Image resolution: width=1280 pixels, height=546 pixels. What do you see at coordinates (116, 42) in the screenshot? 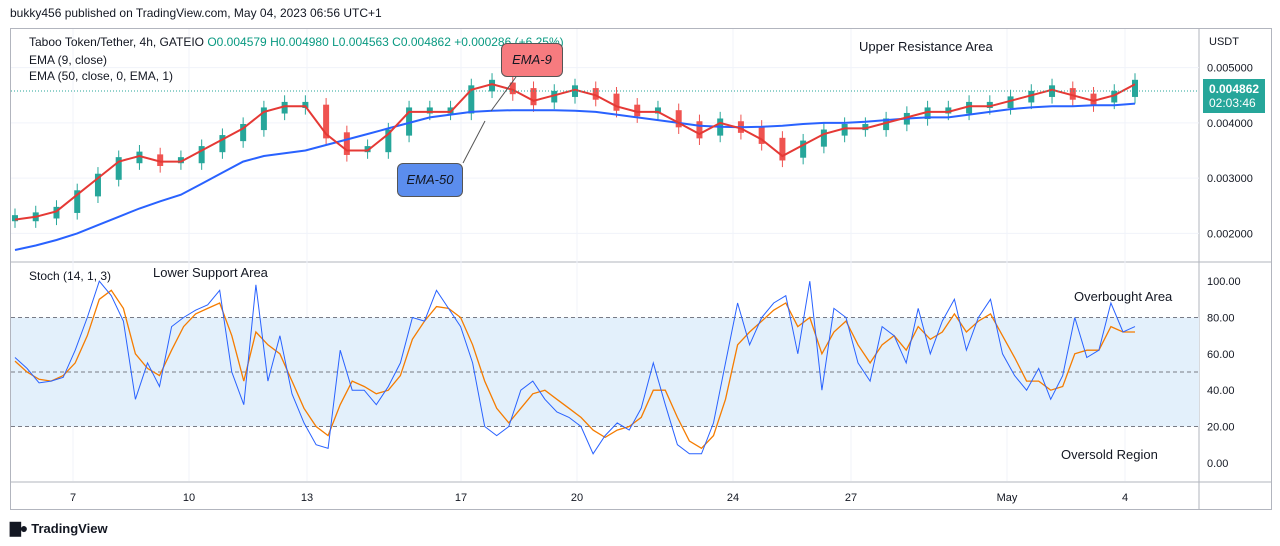
I see `legend-symbol: Taboo Token/Tether, 4h, GATEIO` at bounding box center [116, 42].